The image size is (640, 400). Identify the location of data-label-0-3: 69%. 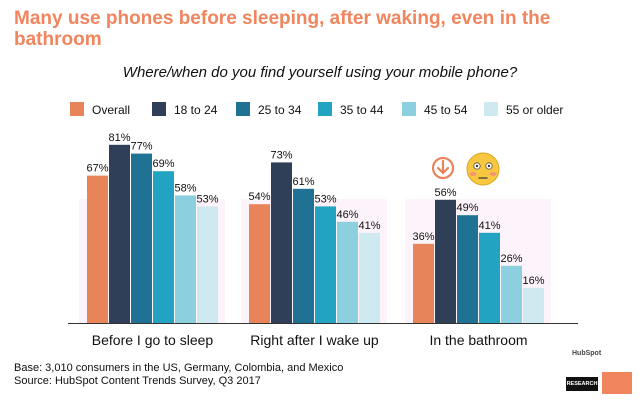
(163, 164).